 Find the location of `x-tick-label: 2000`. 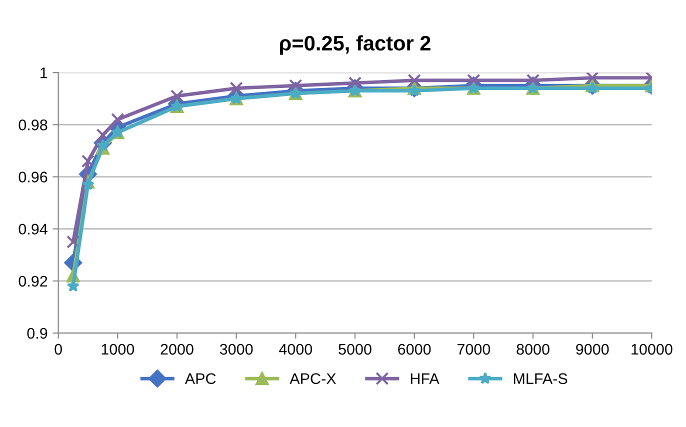

x-tick-label: 2000 is located at coordinates (177, 349).